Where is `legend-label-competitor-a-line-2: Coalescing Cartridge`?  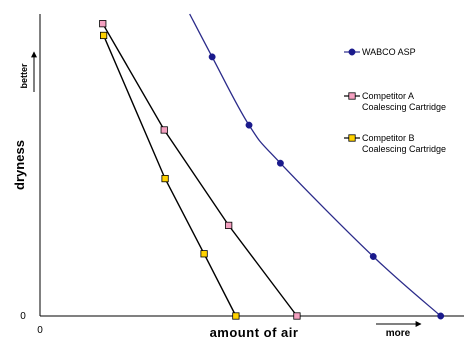
legend-label-competitor-a-line-2: Coalescing Cartridge is located at coordinates (404, 107).